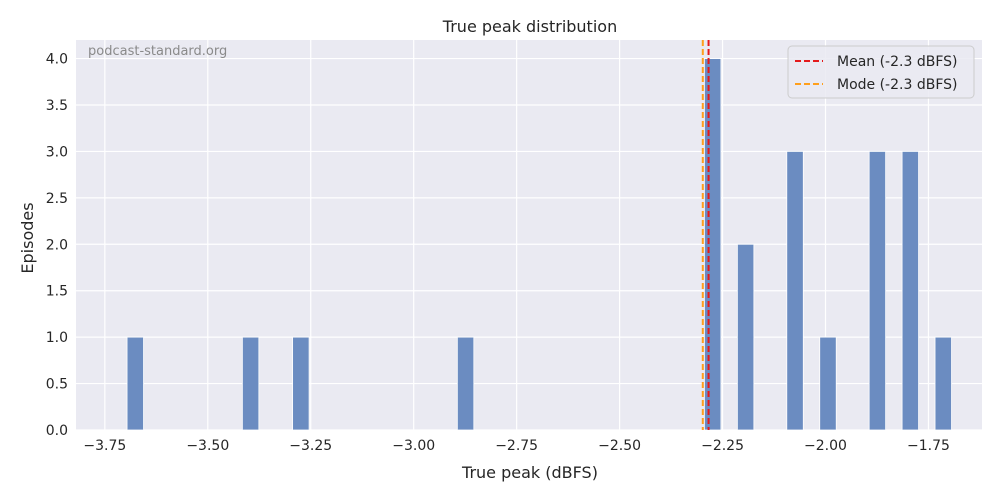 This screenshot has height=500, width=1000. Describe the element at coordinates (57, 385) in the screenshot. I see `y-tick-label: 0.5` at that location.